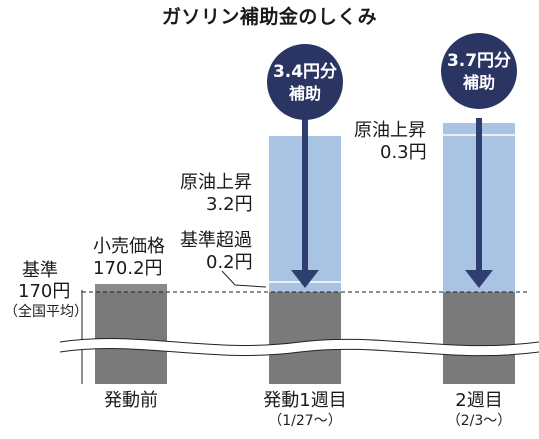  Describe the element at coordinates (128, 268) in the screenshot. I see `retail-price-value: 170.2円` at that location.